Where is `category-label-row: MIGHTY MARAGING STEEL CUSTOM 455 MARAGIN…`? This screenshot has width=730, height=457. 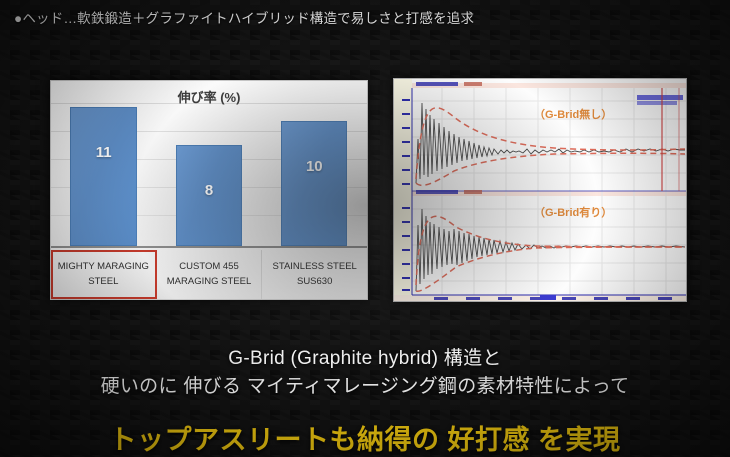 category-label-row: MIGHTY MARAGING STEEL CUSTOM 455 MARAGIN… is located at coordinates (209, 274).